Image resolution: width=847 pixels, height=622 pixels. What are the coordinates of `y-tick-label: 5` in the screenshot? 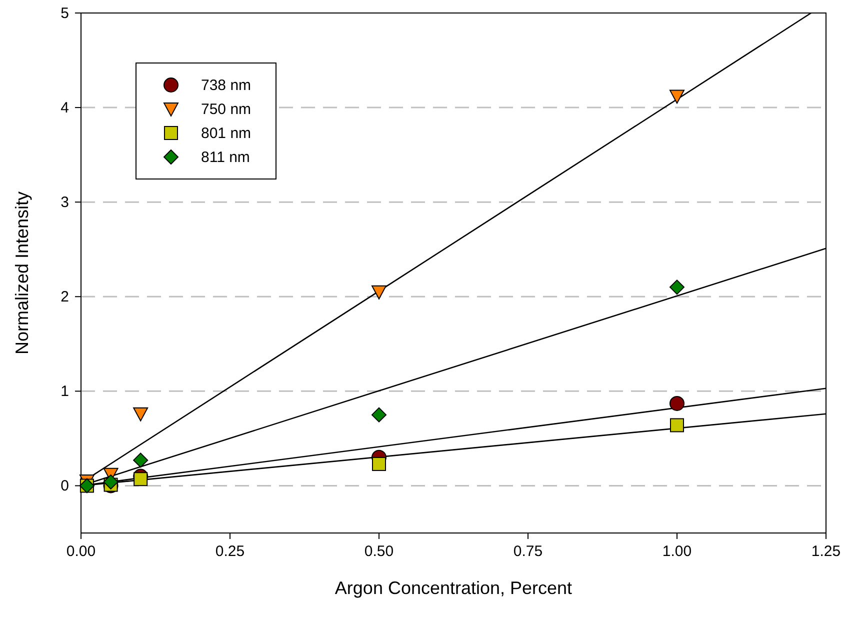 It's located at (64, 13).